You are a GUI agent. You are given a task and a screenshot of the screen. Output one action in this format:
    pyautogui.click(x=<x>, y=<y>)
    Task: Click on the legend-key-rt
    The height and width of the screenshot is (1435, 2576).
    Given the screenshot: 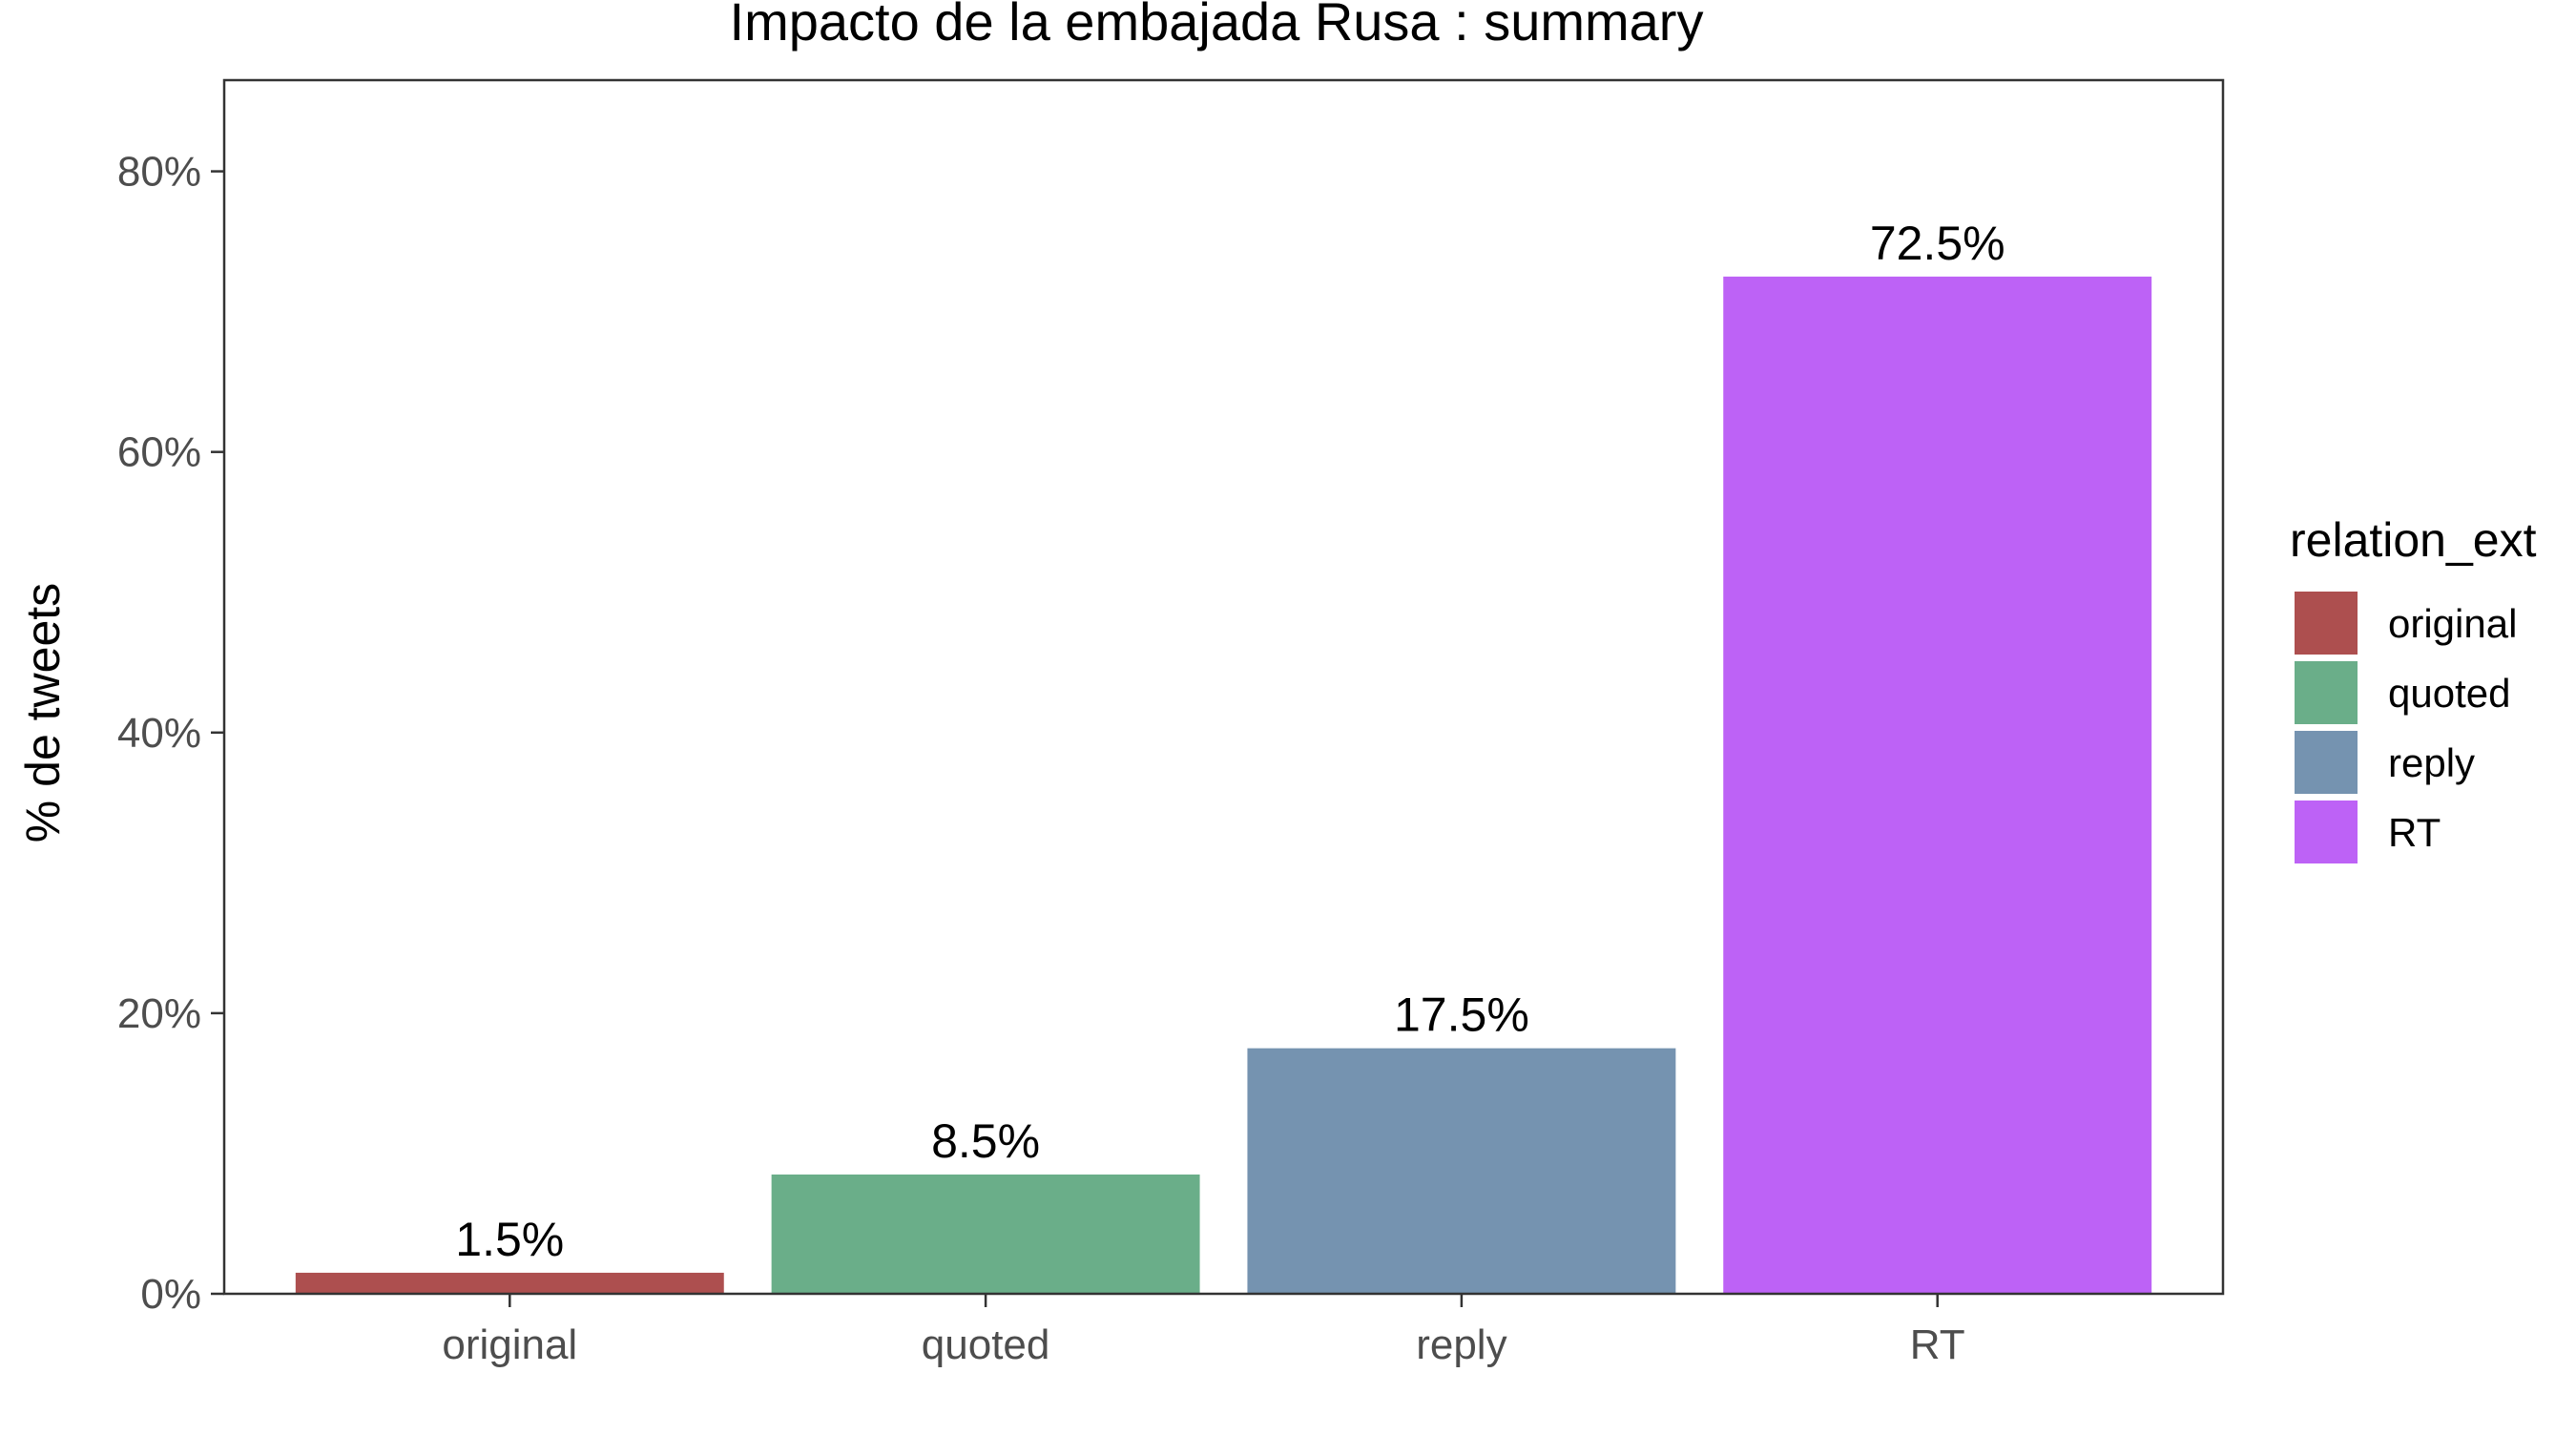 What is the action you would take?
    pyautogui.click(x=2326, y=832)
    